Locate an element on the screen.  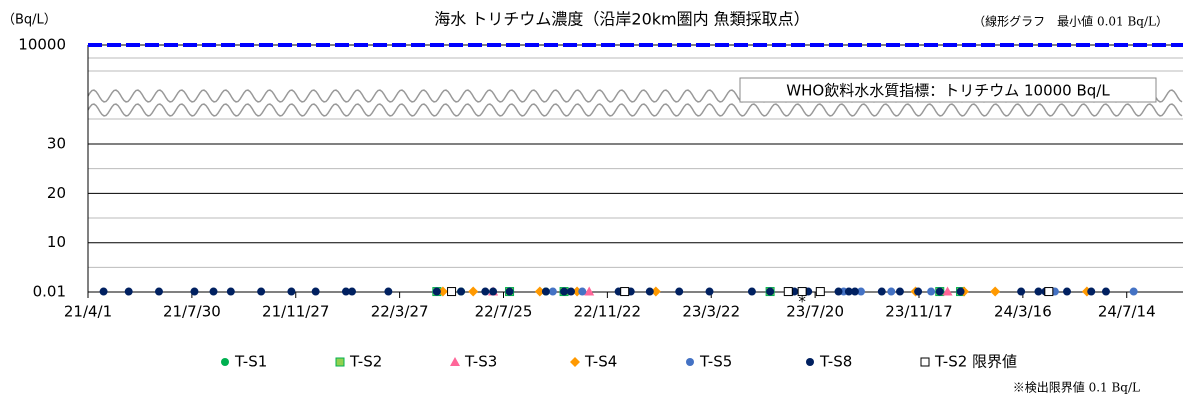
legend-label: T-S2 is located at coordinates (365, 362).